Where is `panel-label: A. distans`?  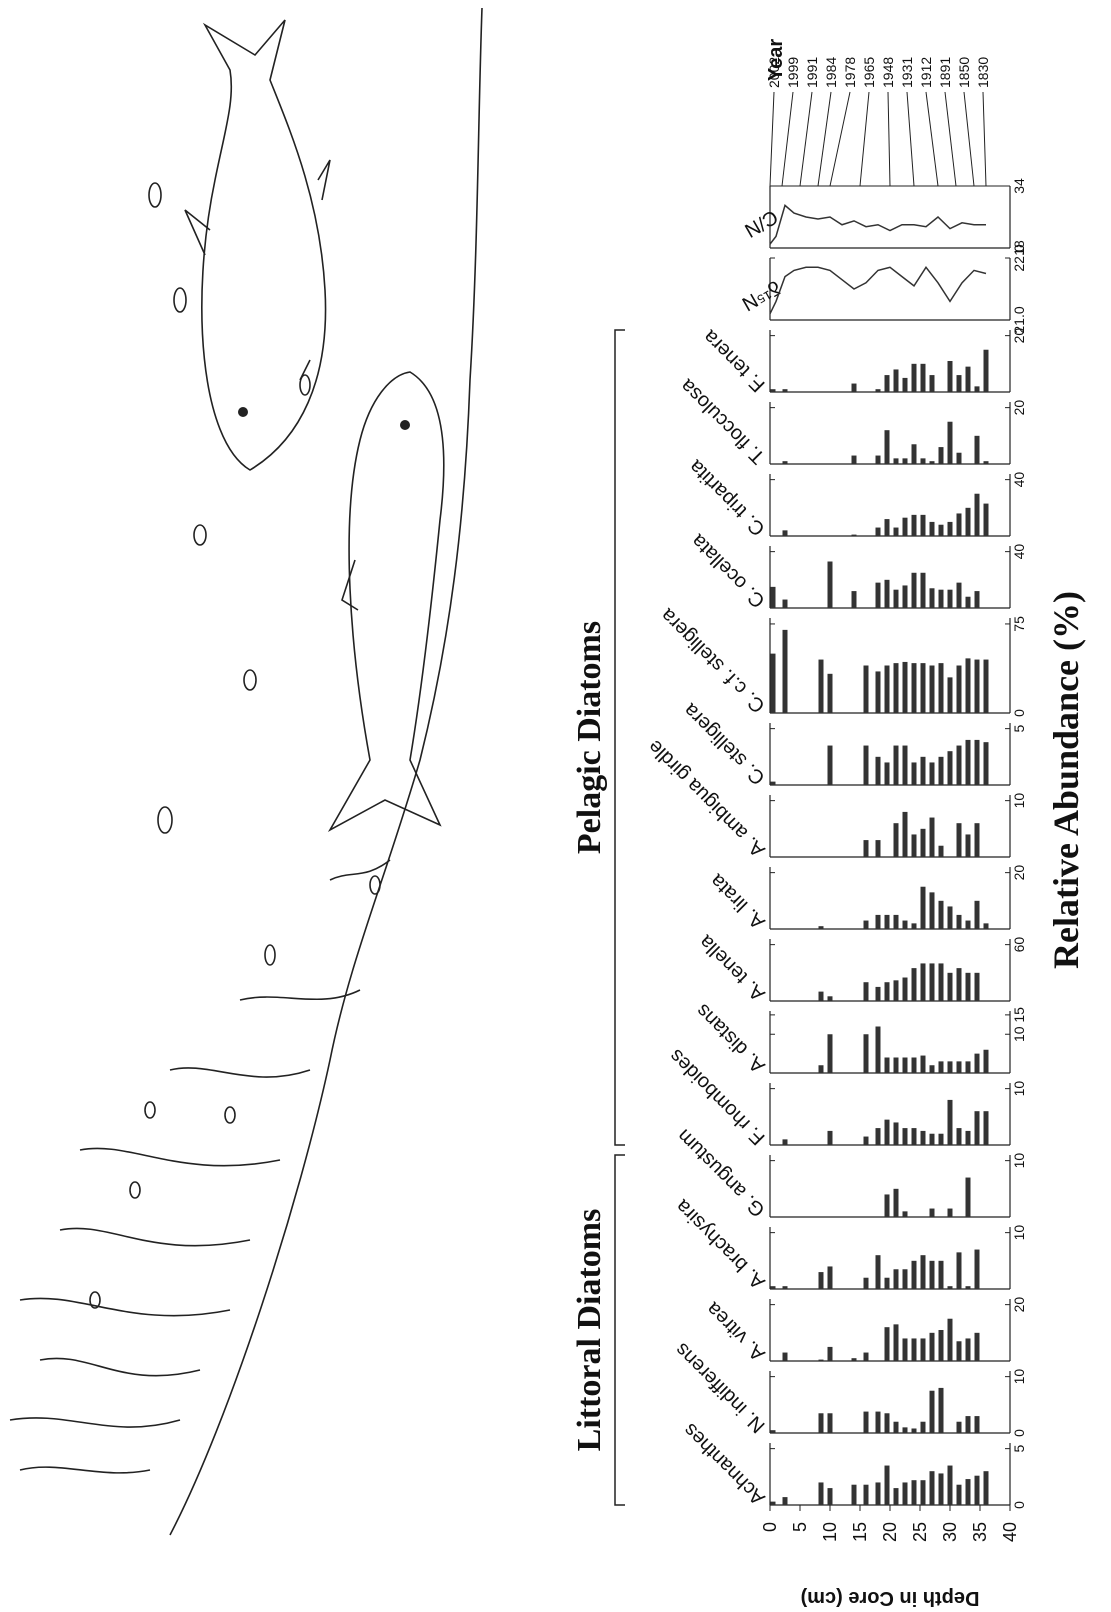
panel-label: A. distans is located at coordinates (731, 1038).